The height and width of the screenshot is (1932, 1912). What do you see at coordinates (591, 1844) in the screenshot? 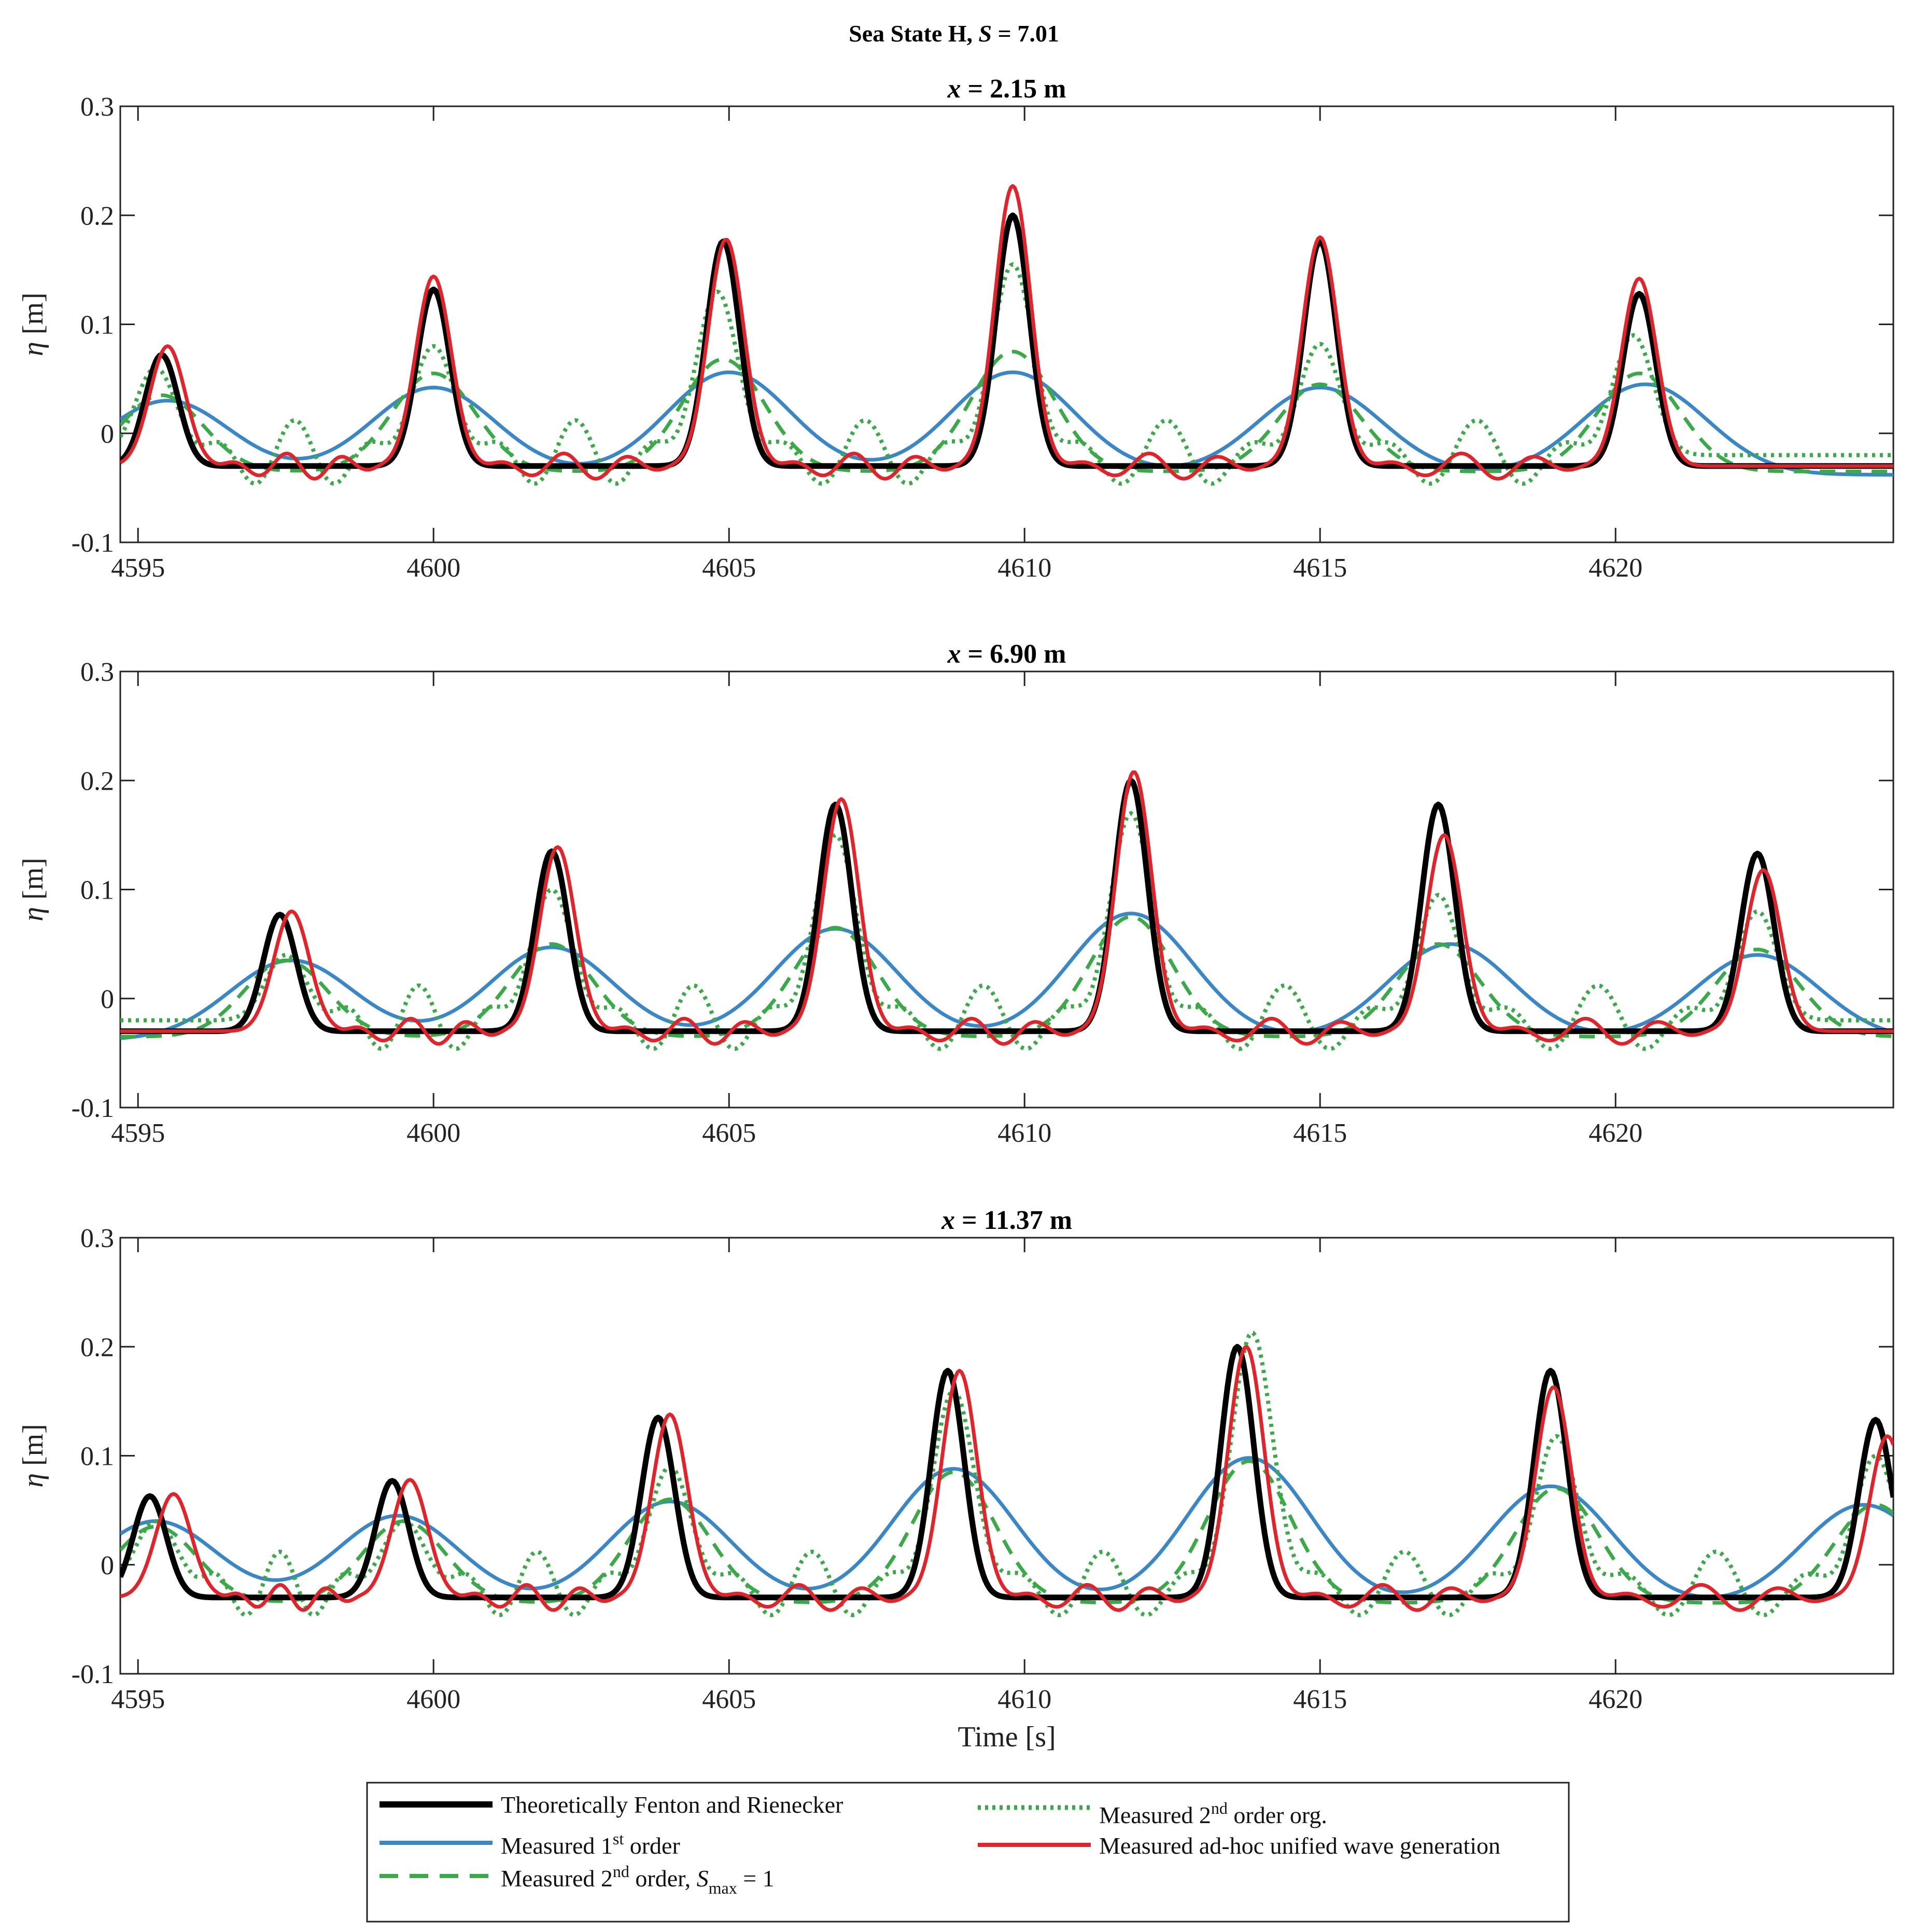
I see `legend-label-first-order: Measured 1st order` at bounding box center [591, 1844].